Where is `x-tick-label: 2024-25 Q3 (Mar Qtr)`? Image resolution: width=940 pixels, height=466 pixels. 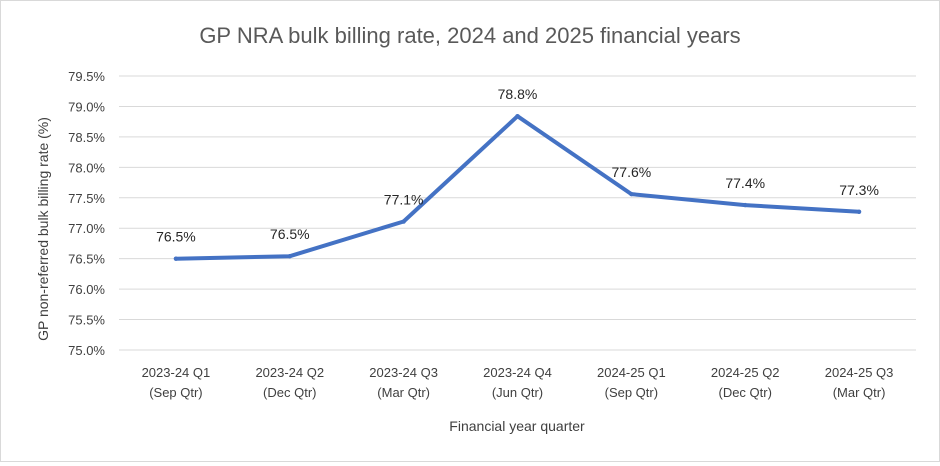
x-tick-label: 2024-25 Q3 (Mar Qtr) is located at coordinates (859, 382).